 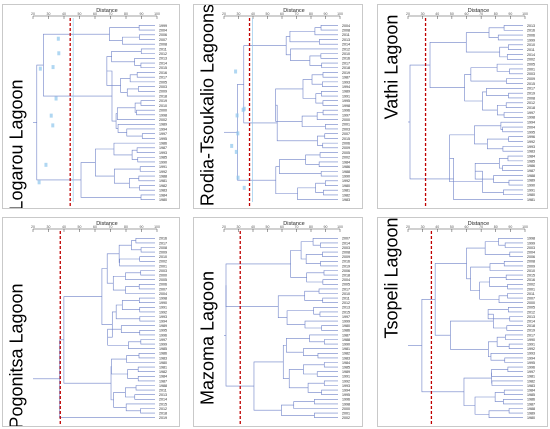 What do you see at coordinates (478, 224) in the screenshot?
I see `axis-label: Distance` at bounding box center [478, 224].